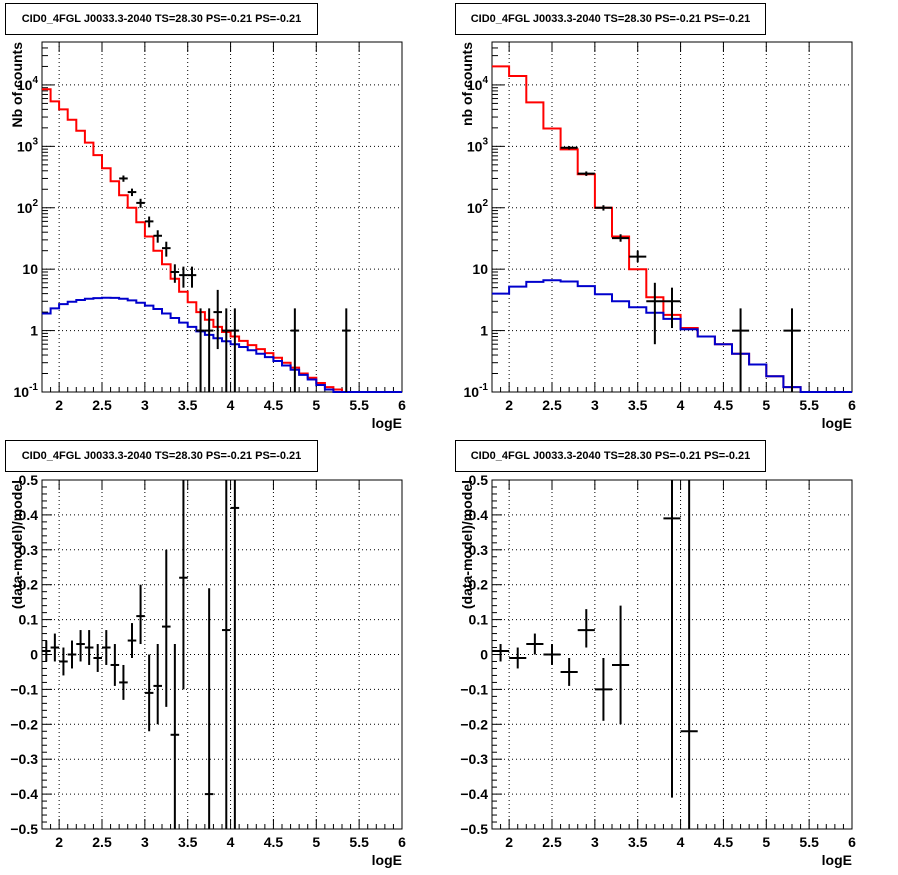  What do you see at coordinates (34, 331) in the screenshot?
I see `y-tick-label: 1` at bounding box center [34, 331].